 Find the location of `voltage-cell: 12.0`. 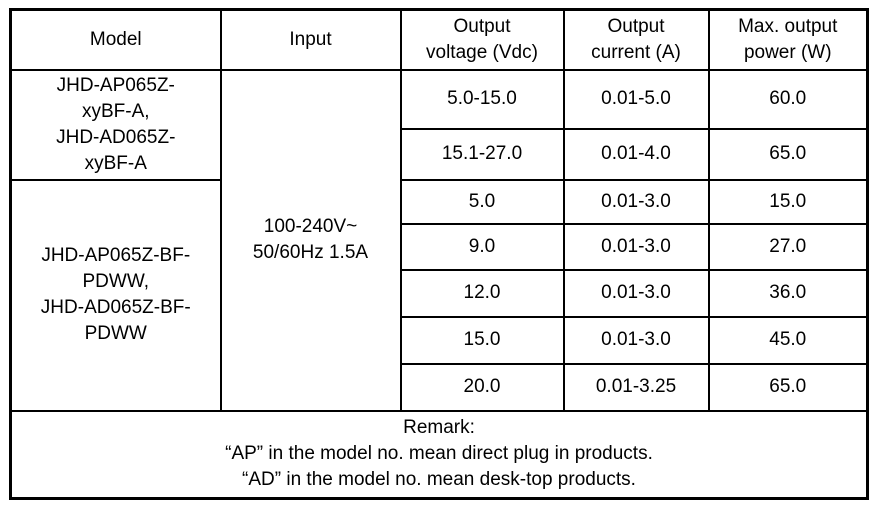

voltage-cell: 12.0 is located at coordinates (482, 293).